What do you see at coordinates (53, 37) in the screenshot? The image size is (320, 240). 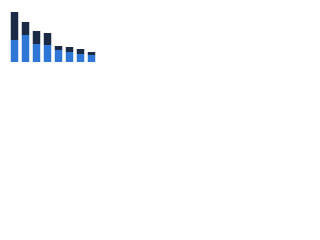 I see `chart` at bounding box center [53, 37].